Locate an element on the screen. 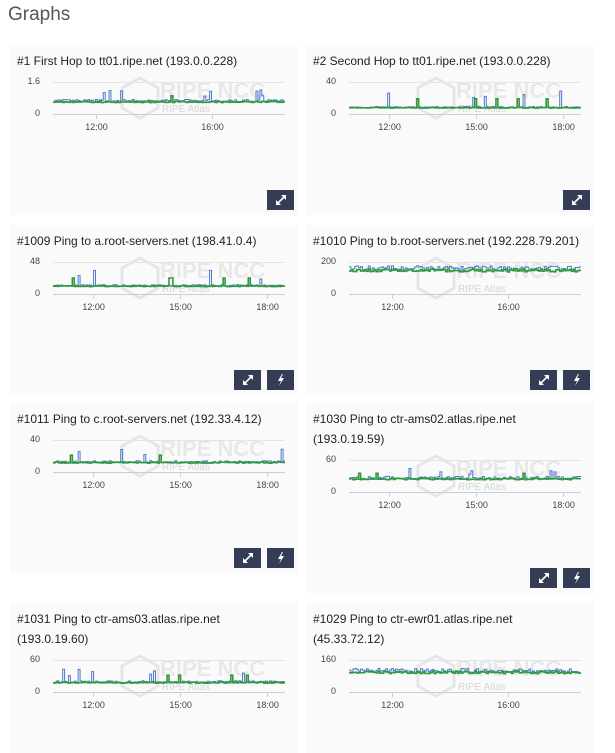 This screenshot has height=753, width=615. ping-chart: RIPE NCC RIPE Atlas 200 0 12:00 16:00 is located at coordinates (450, 294).